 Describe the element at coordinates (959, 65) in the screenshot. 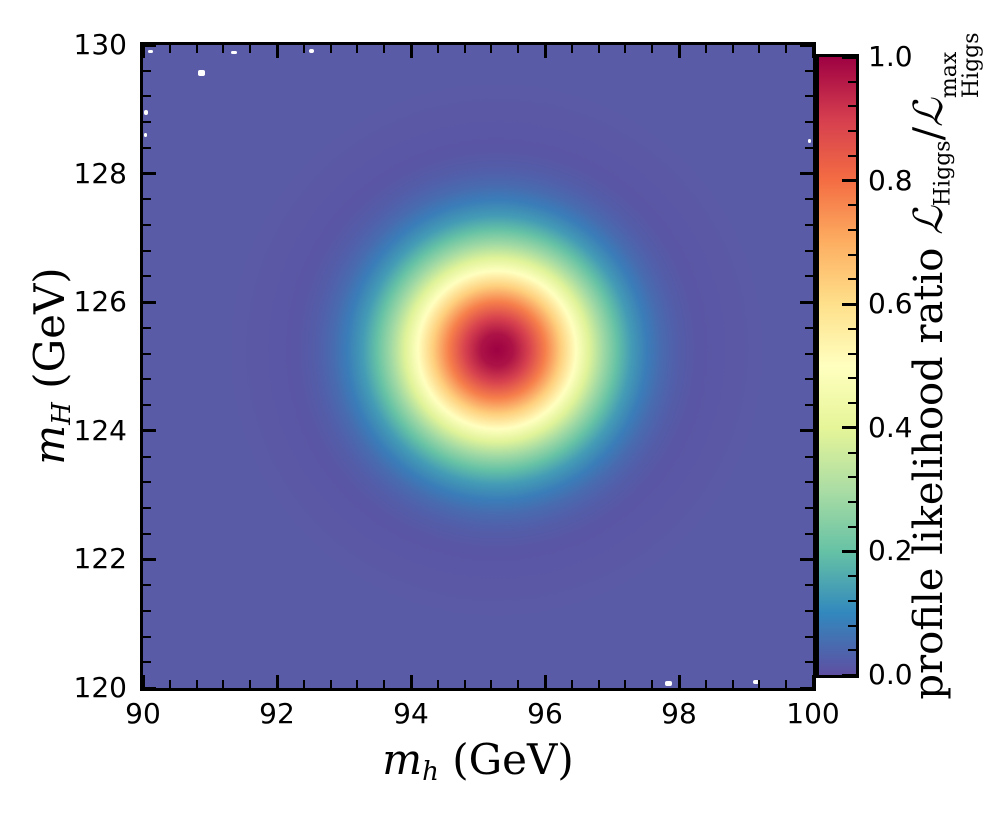

I see `colorbar-label-supsub-stack: max Higgs` at that location.